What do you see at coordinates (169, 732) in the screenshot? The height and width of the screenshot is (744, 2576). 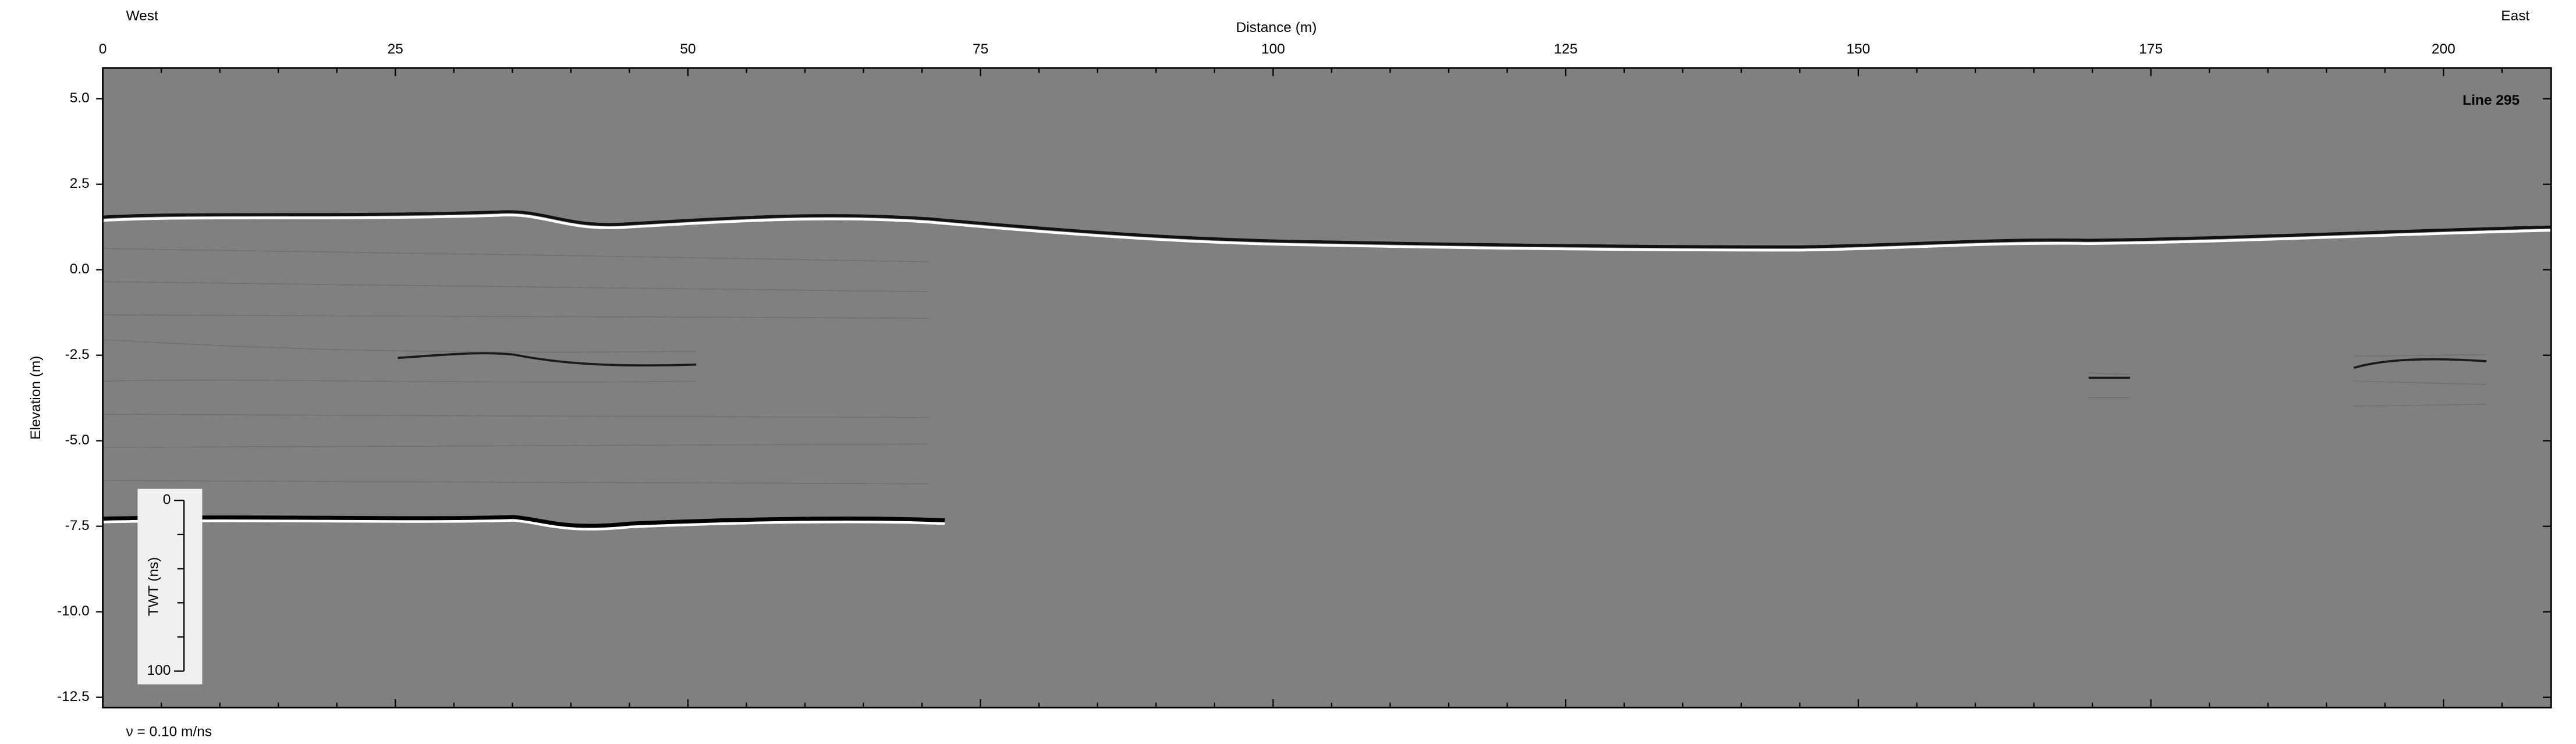 I see `velocity-annotation: ν = 0.10 m/ns` at bounding box center [169, 732].